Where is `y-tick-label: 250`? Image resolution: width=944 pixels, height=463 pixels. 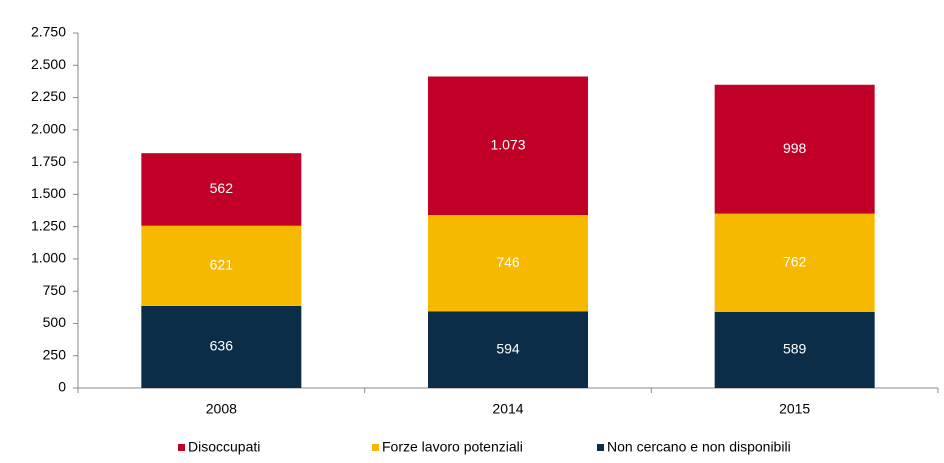 y-tick-label: 250 is located at coordinates (55, 354).